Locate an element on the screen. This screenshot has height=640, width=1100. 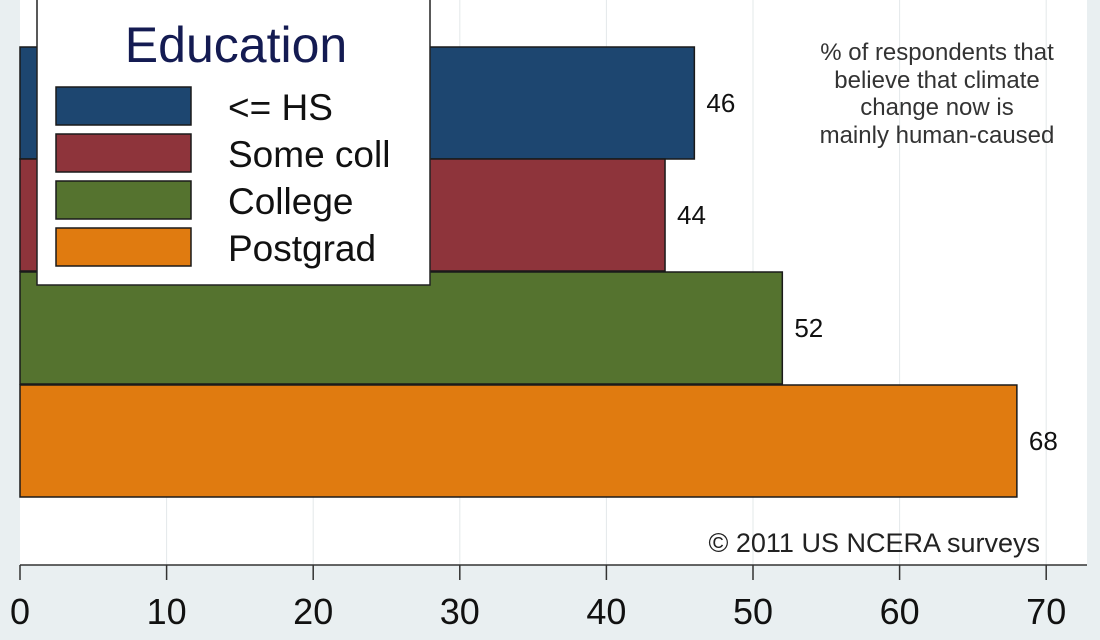
legend-item: College is located at coordinates (204, 201).